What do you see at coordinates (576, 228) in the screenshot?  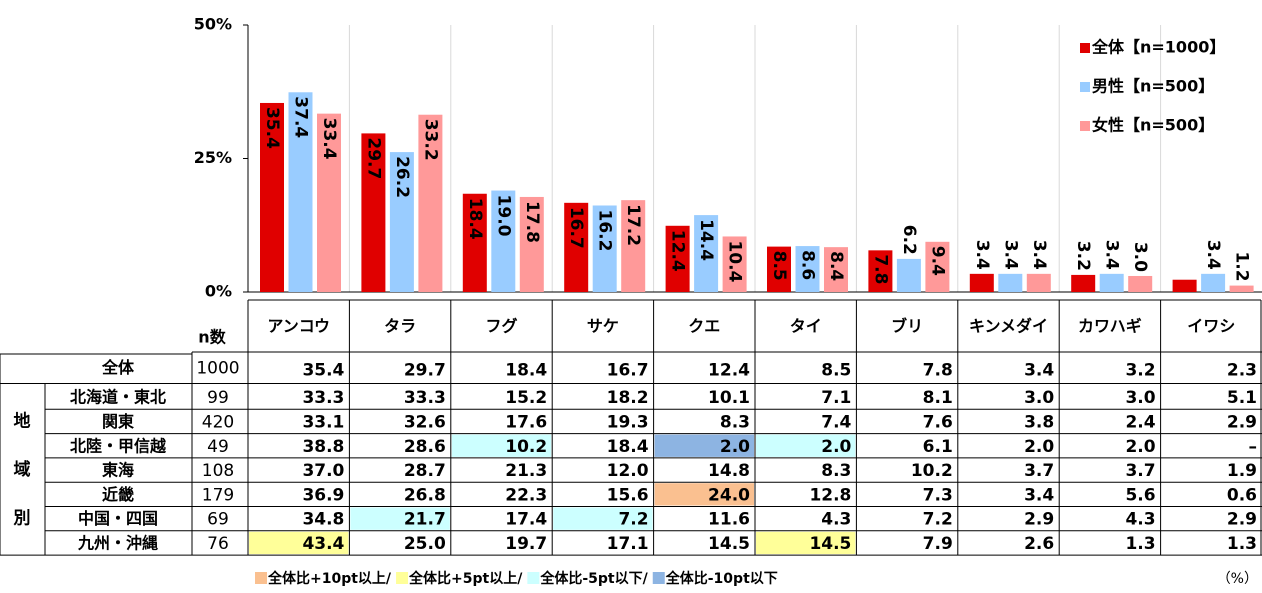 I see `data-label: 16.7` at bounding box center [576, 228].